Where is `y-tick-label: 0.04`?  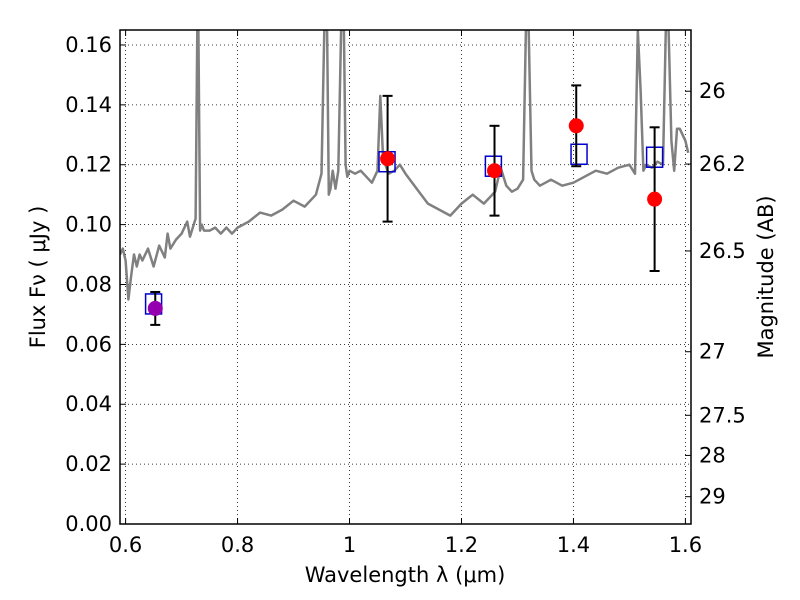 y-tick-label: 0.04 is located at coordinates (88, 404).